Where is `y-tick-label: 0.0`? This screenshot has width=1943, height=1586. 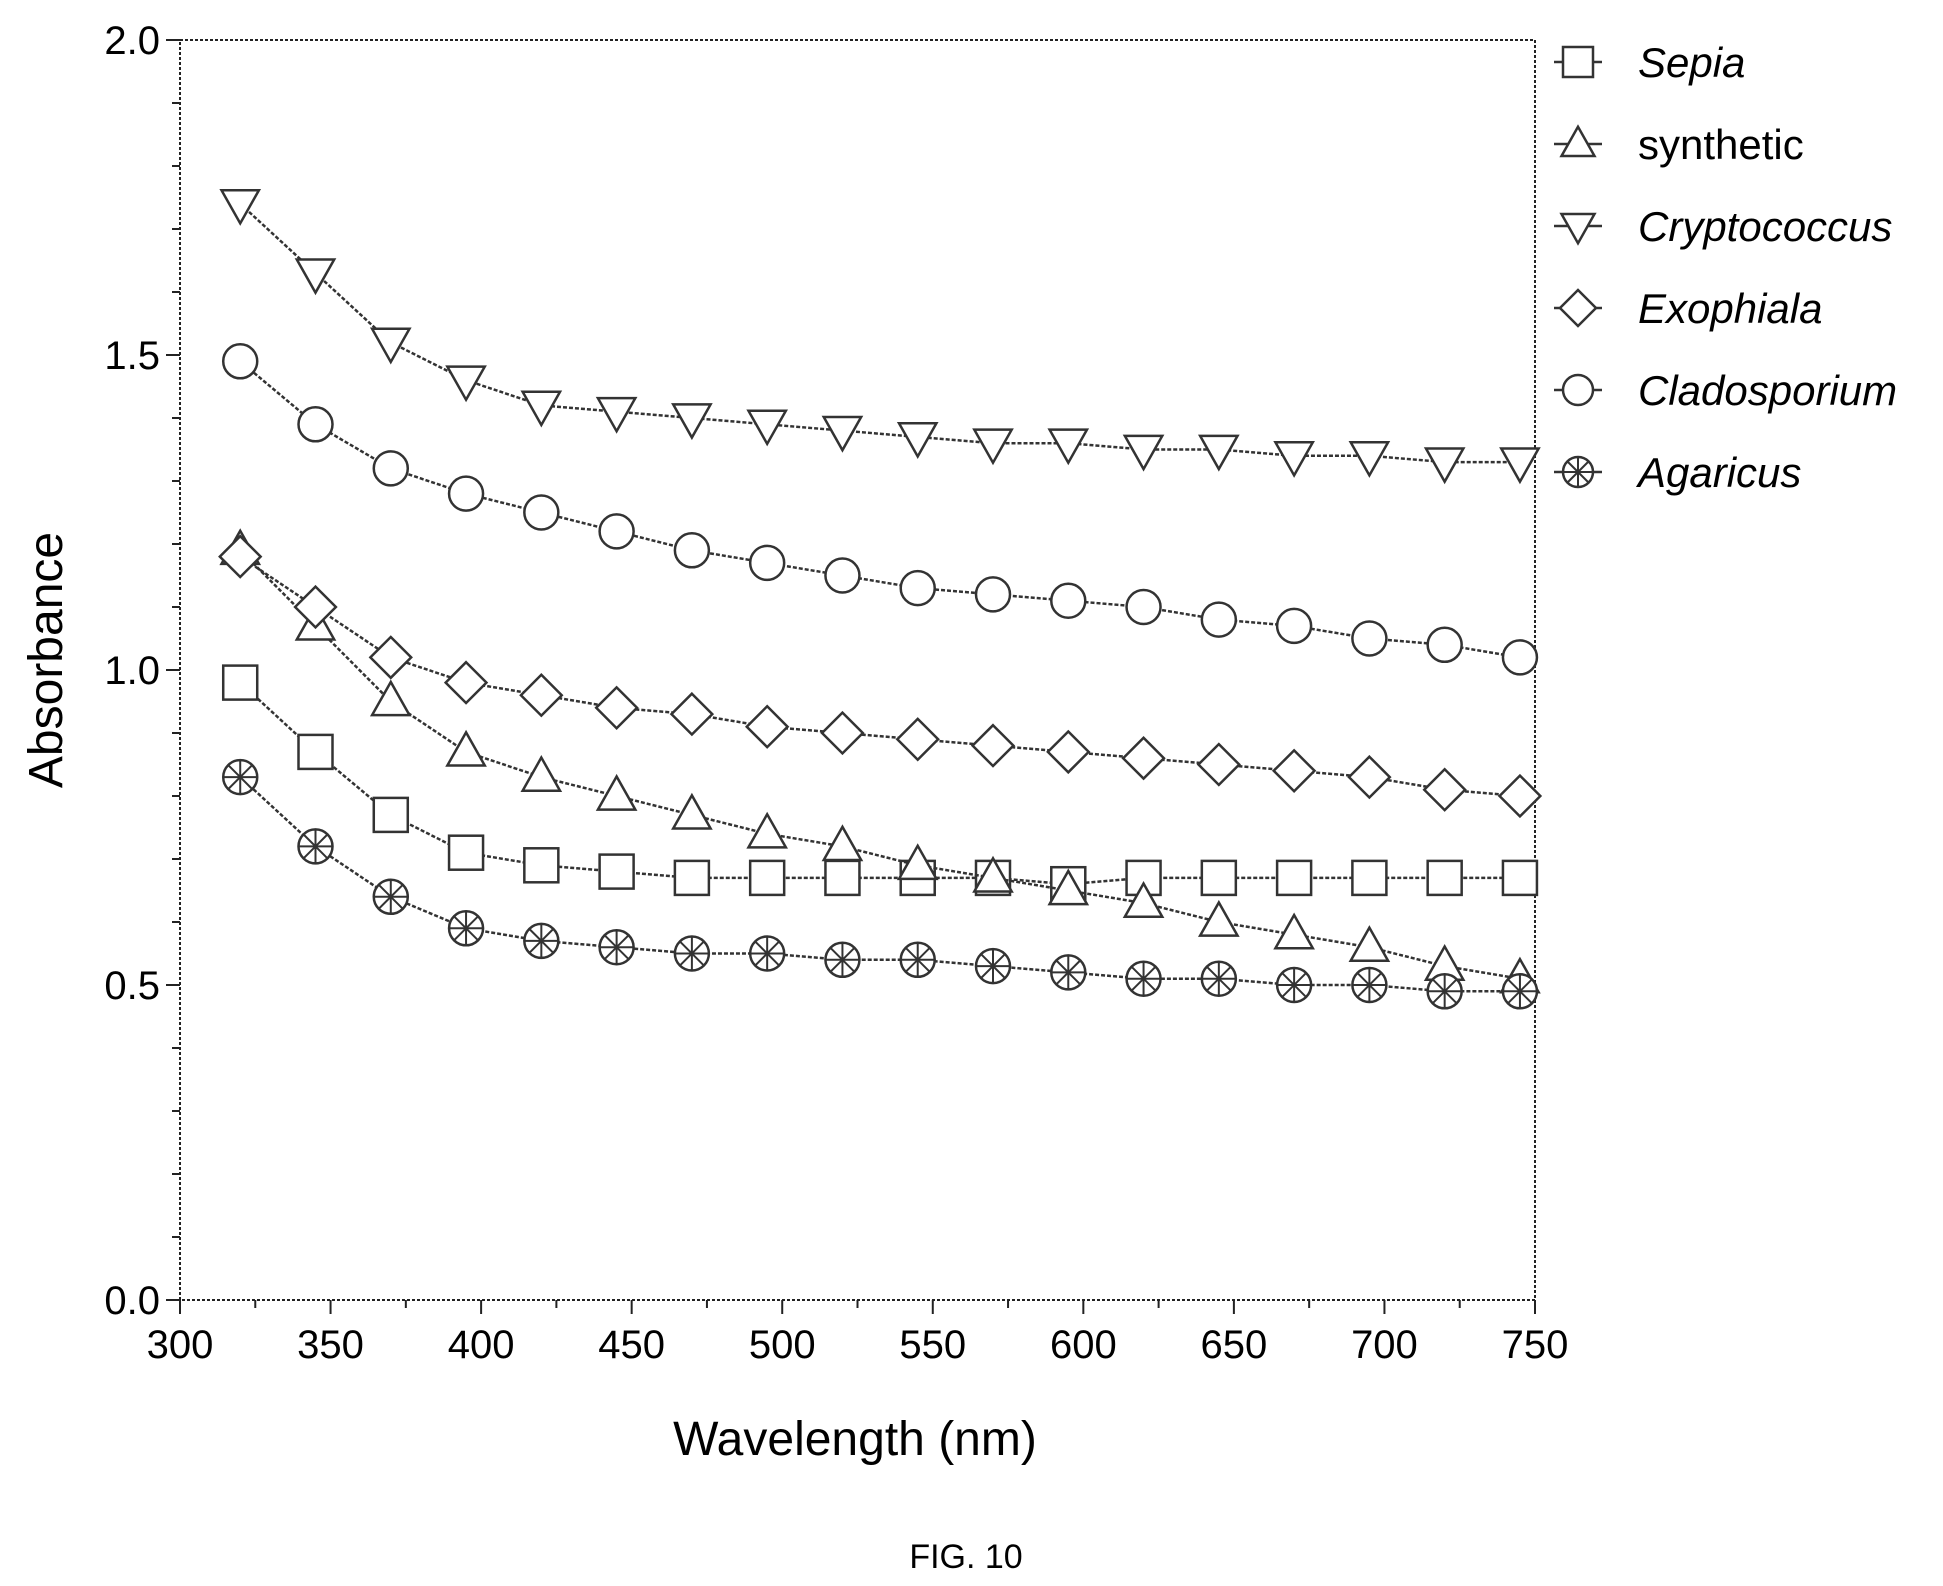 y-tick-label: 0.0 is located at coordinates (132, 1301).